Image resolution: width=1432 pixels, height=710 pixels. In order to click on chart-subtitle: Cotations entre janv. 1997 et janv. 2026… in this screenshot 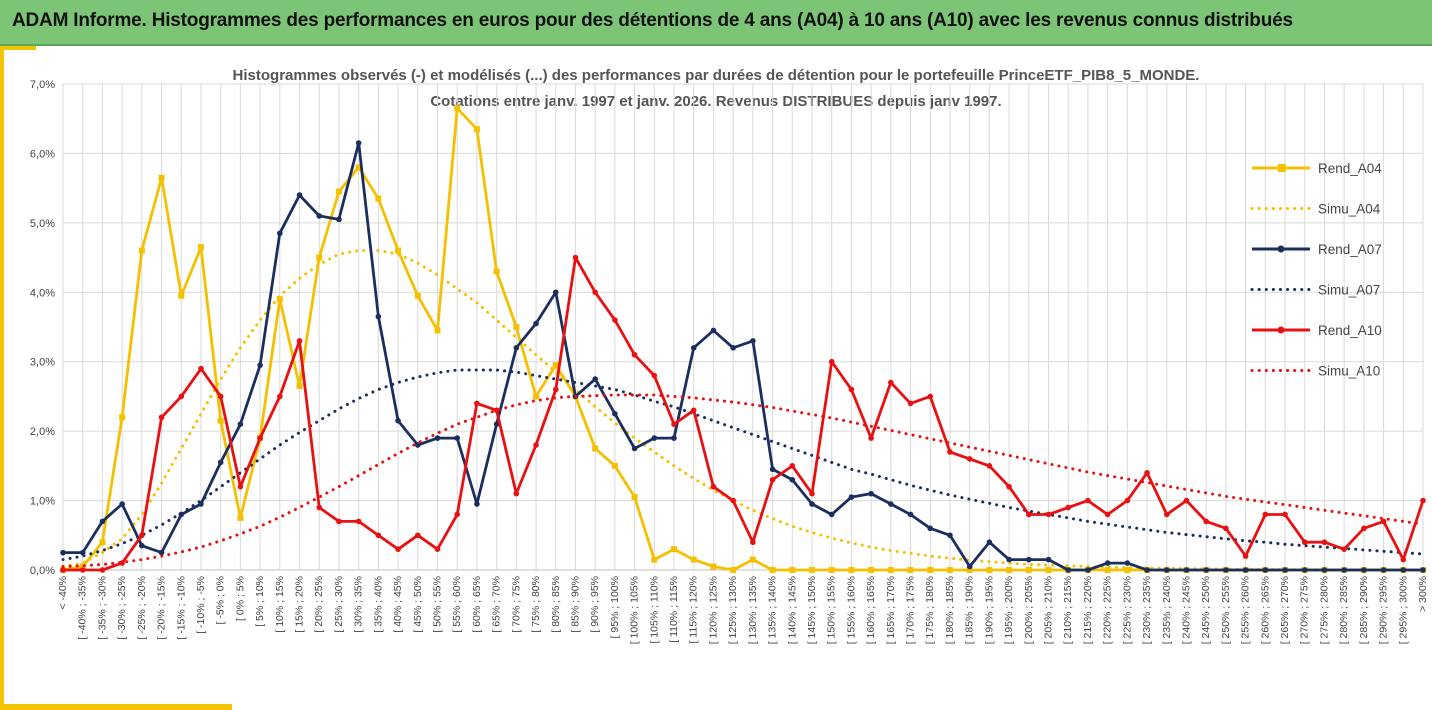, I will do `click(715, 101)`.